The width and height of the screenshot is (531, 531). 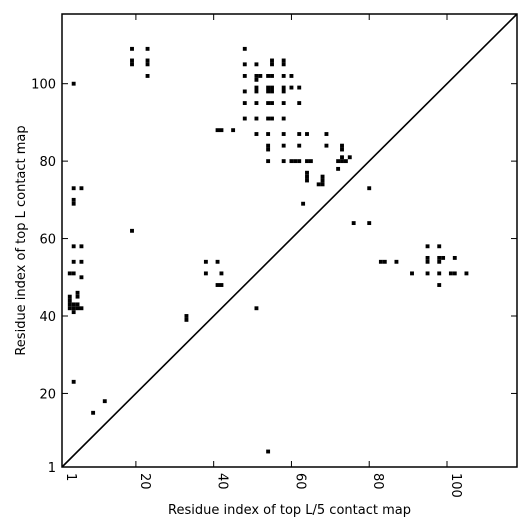 What do you see at coordinates (263, 485) in the screenshot?
I see `x-tick-labels: 1 20 40 60 80 100` at bounding box center [263, 485].